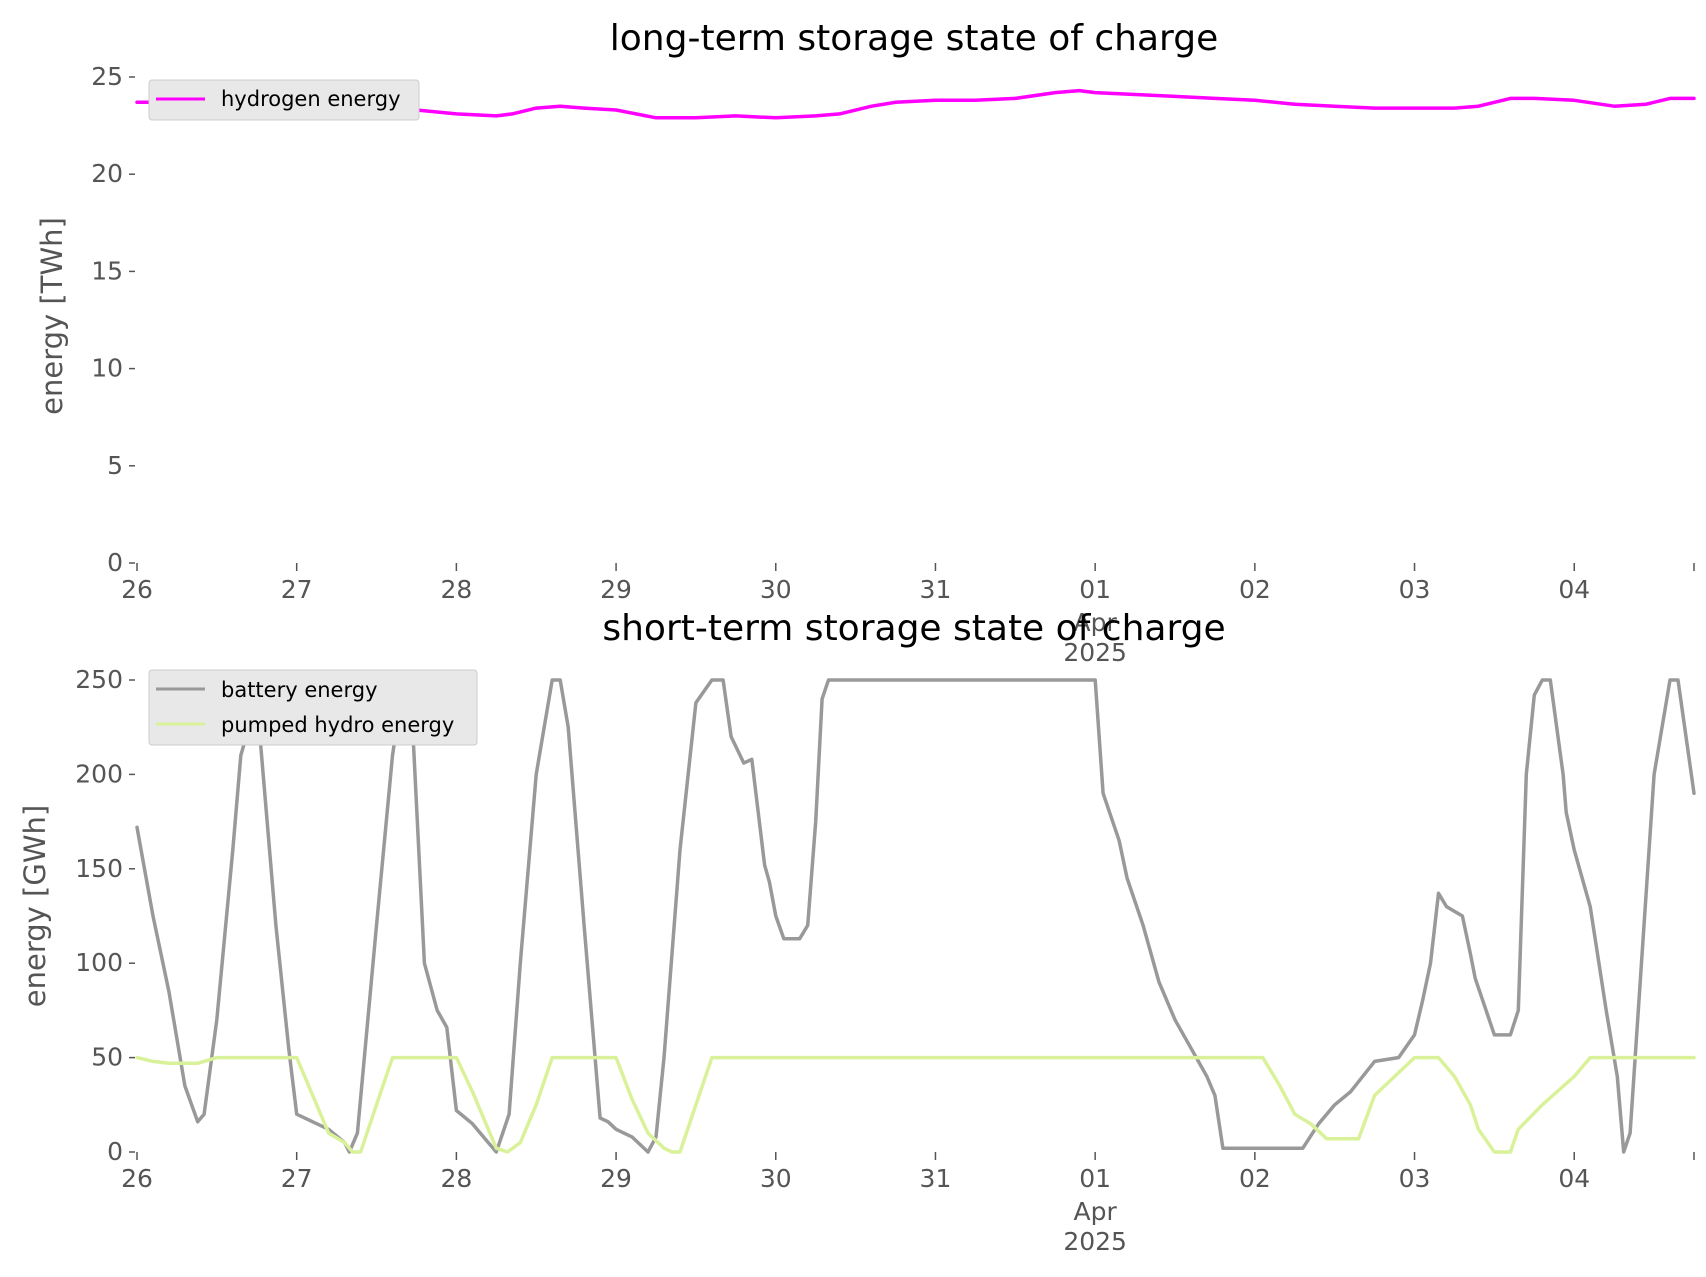 The width and height of the screenshot is (1706, 1277). I want to click on y-axis-ticks: 0 50 100 150 200 250, so click(105, 915).